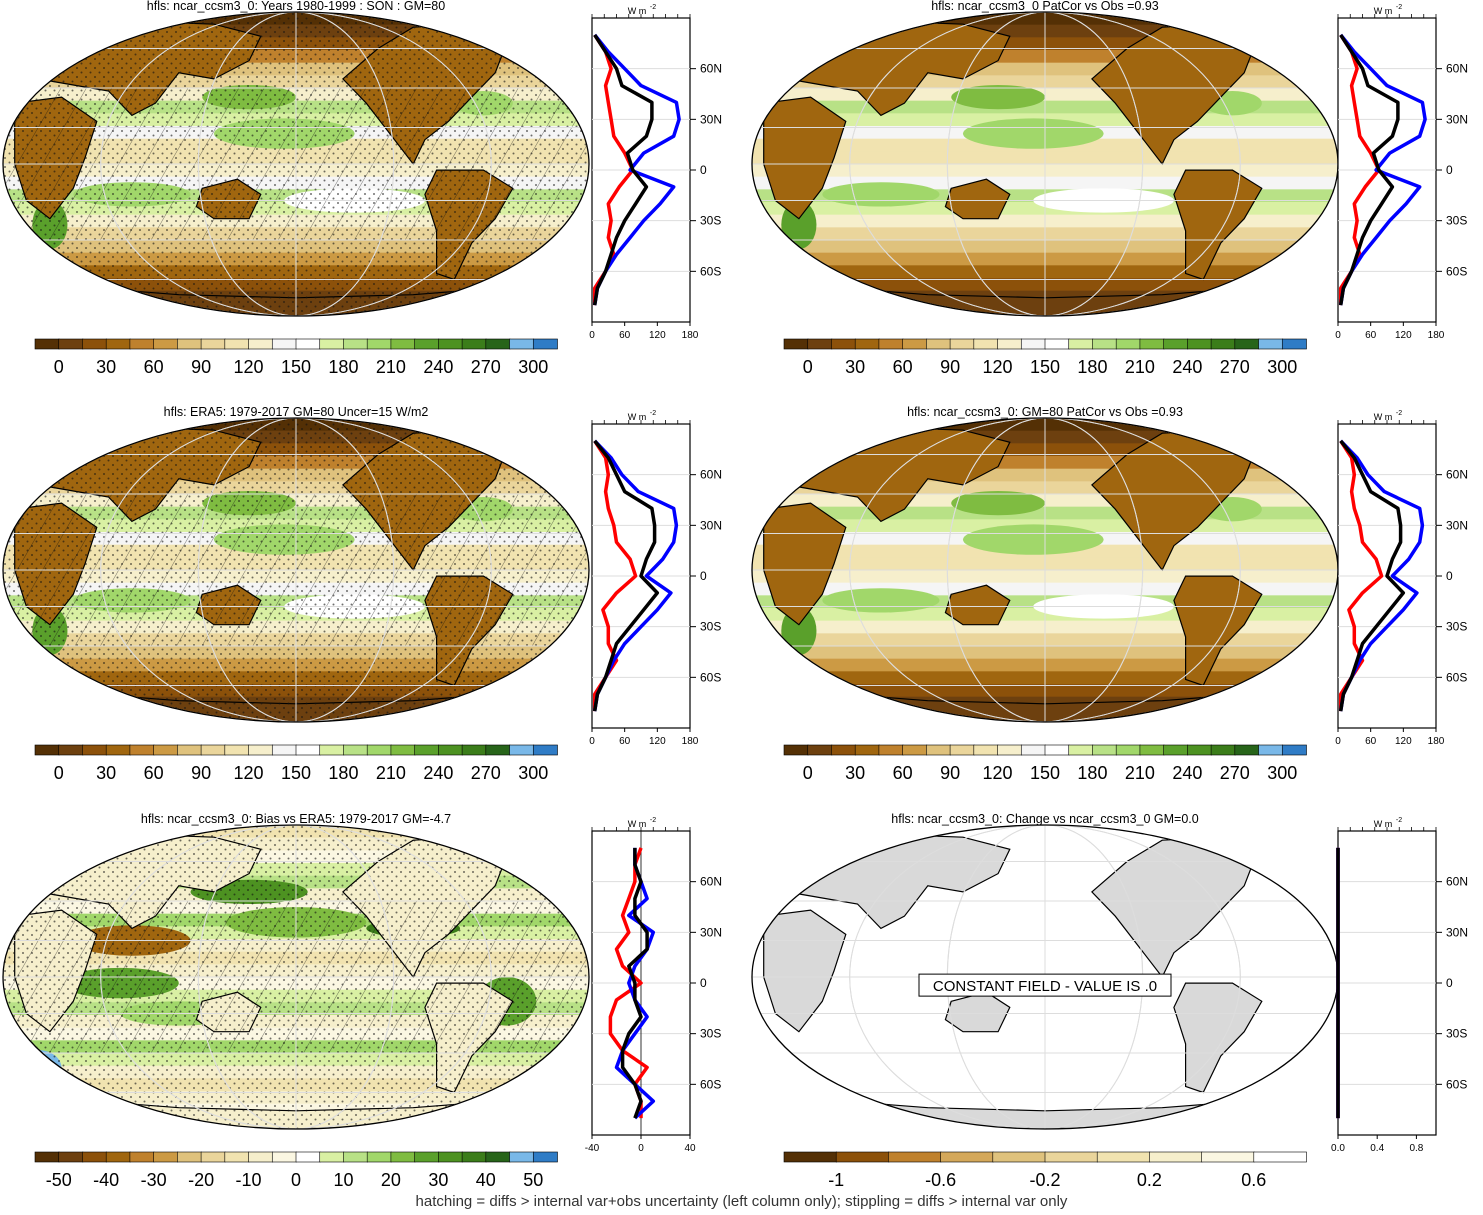 Image resolution: width=1483 pixels, height=1215 pixels. Describe the element at coordinates (1045, 357) in the screenshot. I see `colorbar-2: 0 30 60 90 120 150 180 210 240 270 300` at that location.